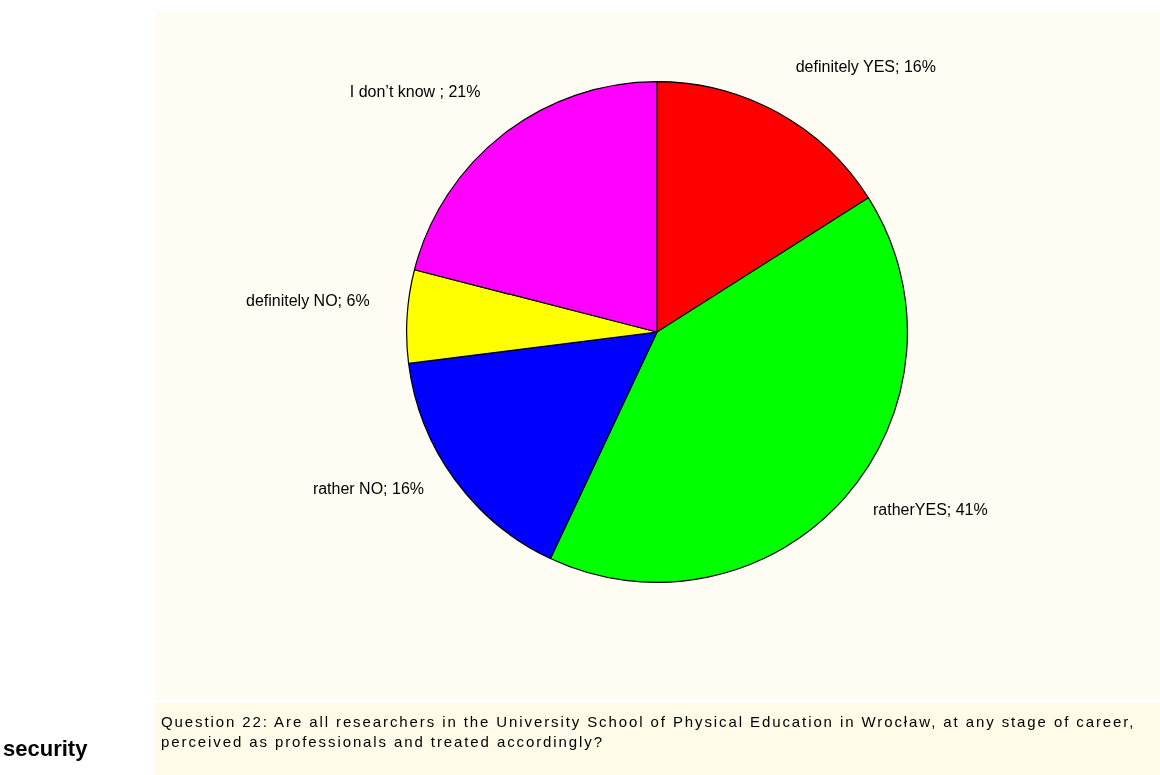 The width and height of the screenshot is (1160, 775). I want to click on slice-label: ratherYES; 41%, so click(930, 509).